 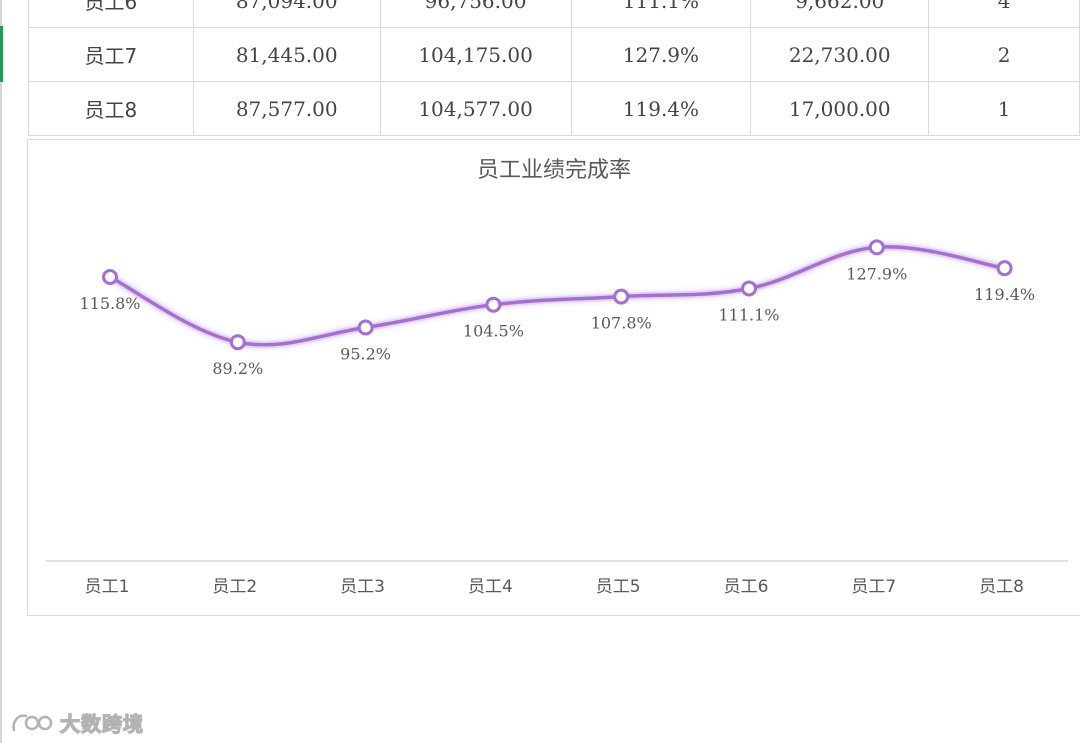 What do you see at coordinates (111, 108) in the screenshot?
I see `employee-name-cell: 员工8` at bounding box center [111, 108].